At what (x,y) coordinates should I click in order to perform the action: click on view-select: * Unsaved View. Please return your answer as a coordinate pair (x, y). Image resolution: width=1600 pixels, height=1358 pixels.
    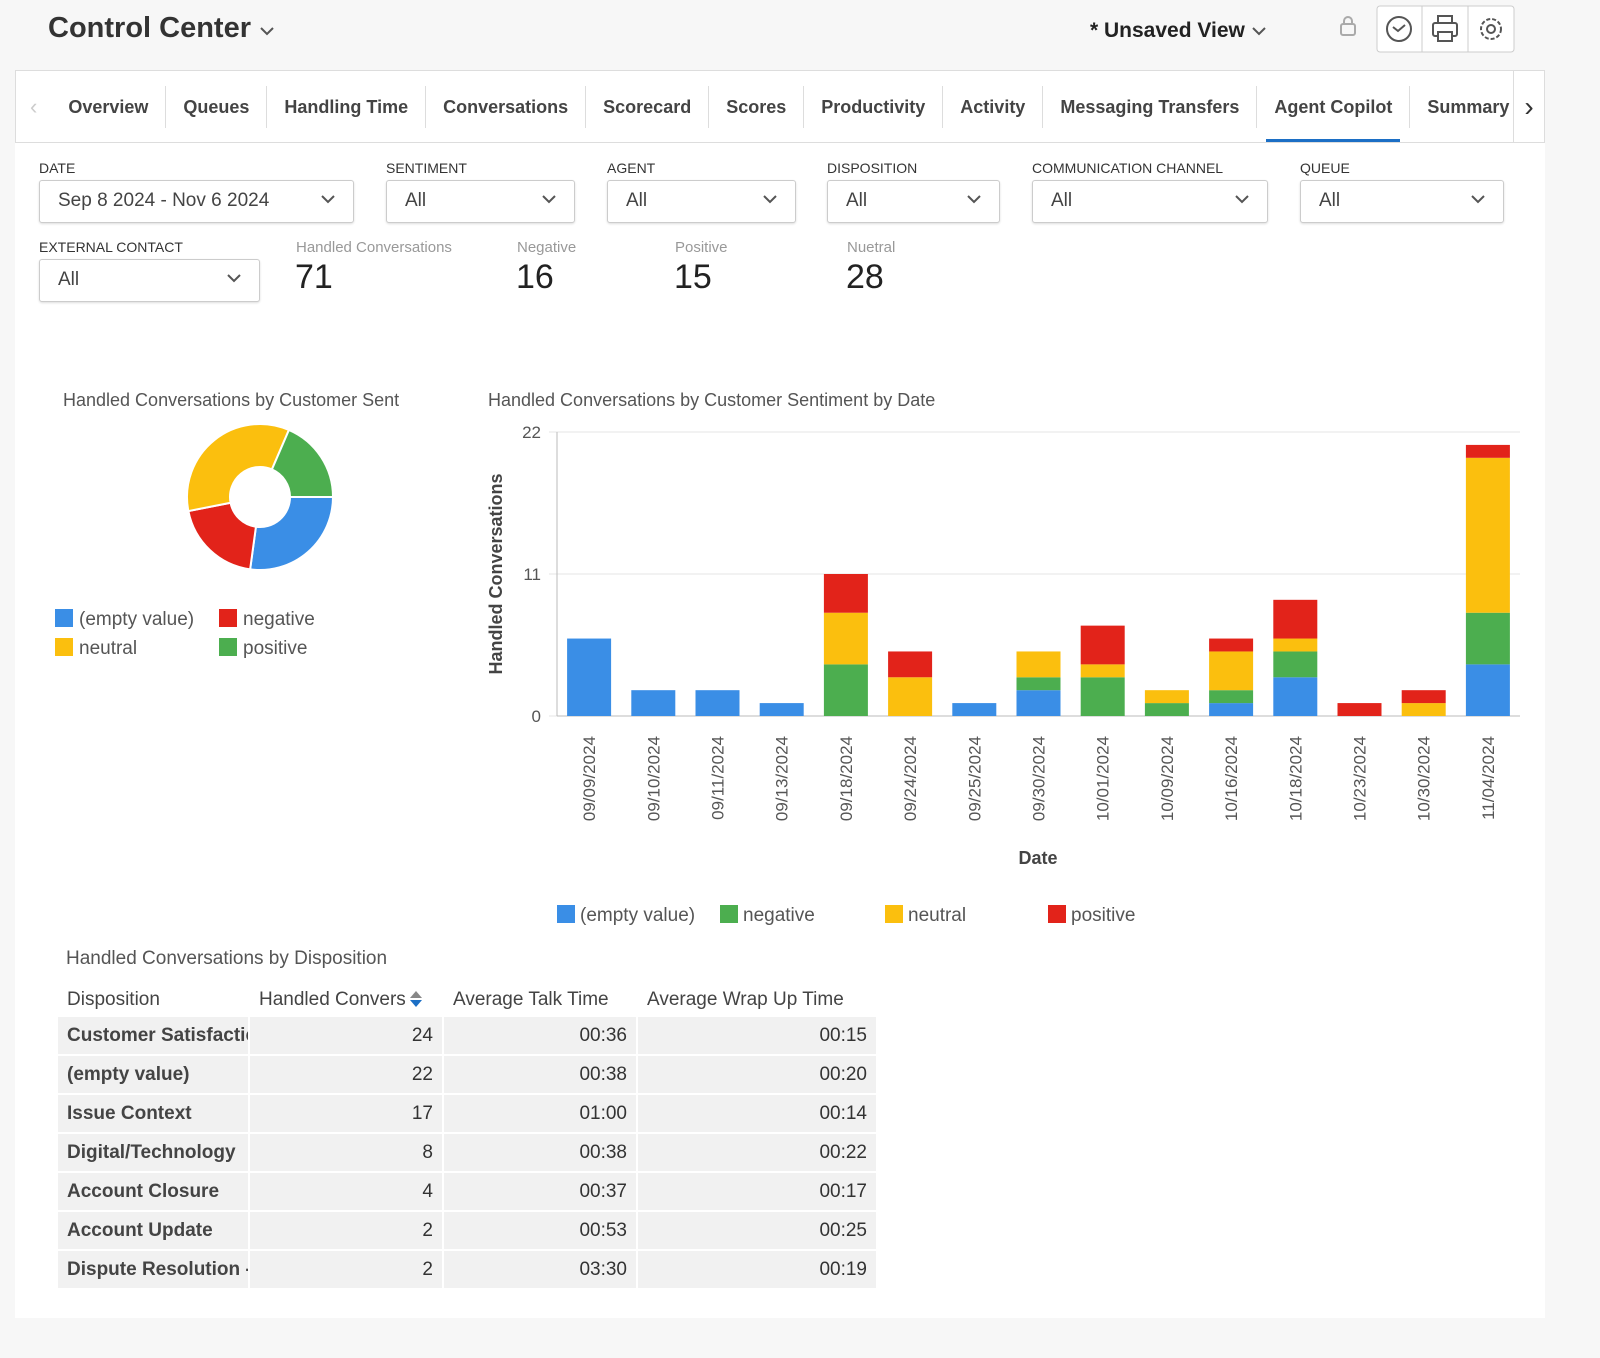
    Looking at the image, I should click on (1178, 31).